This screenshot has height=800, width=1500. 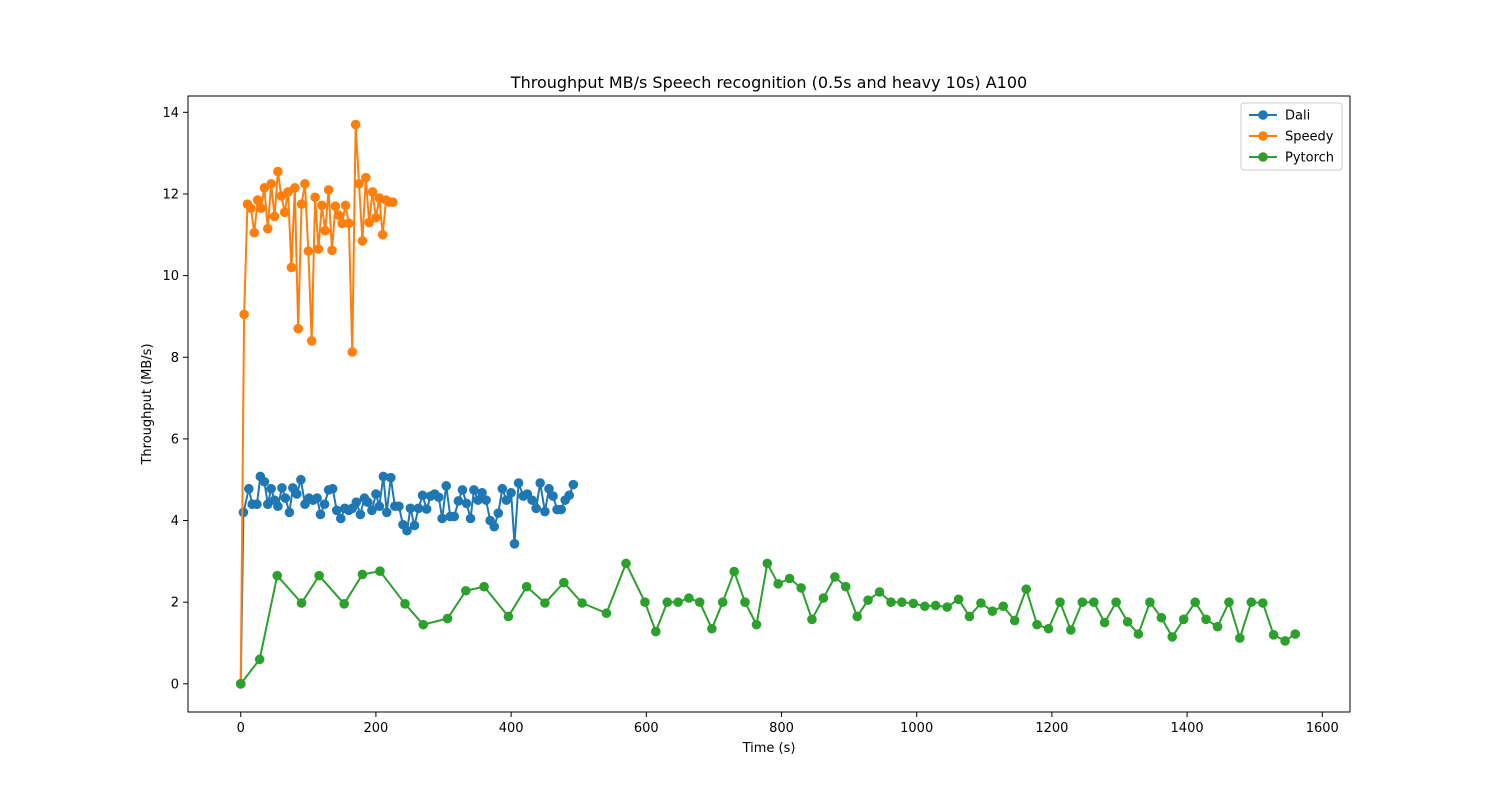 I want to click on y-tick-label: 14, so click(x=170, y=113).